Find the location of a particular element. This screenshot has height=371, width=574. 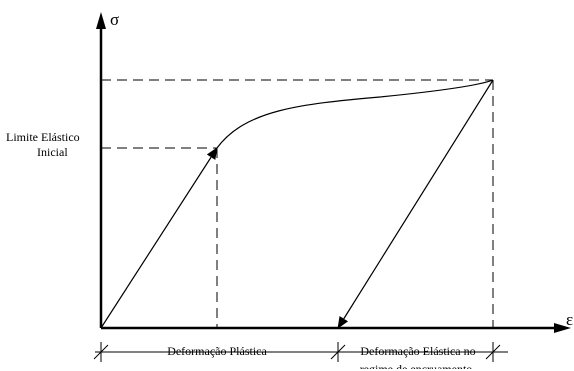

y-axis-arrowhead is located at coordinates (101, 20).